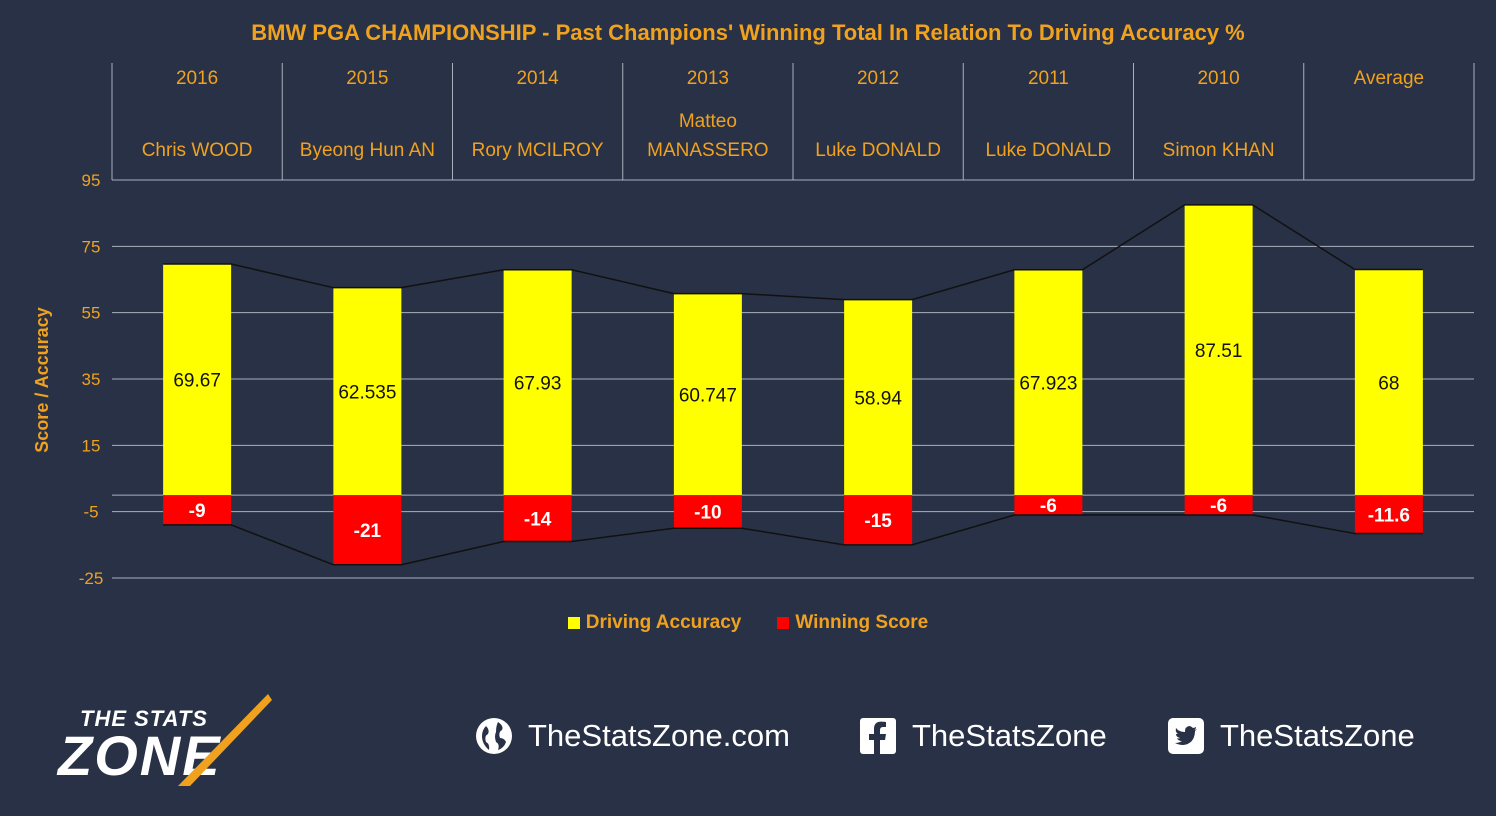 The image size is (1496, 816). I want to click on y-tick-label: 55, so click(91, 313).